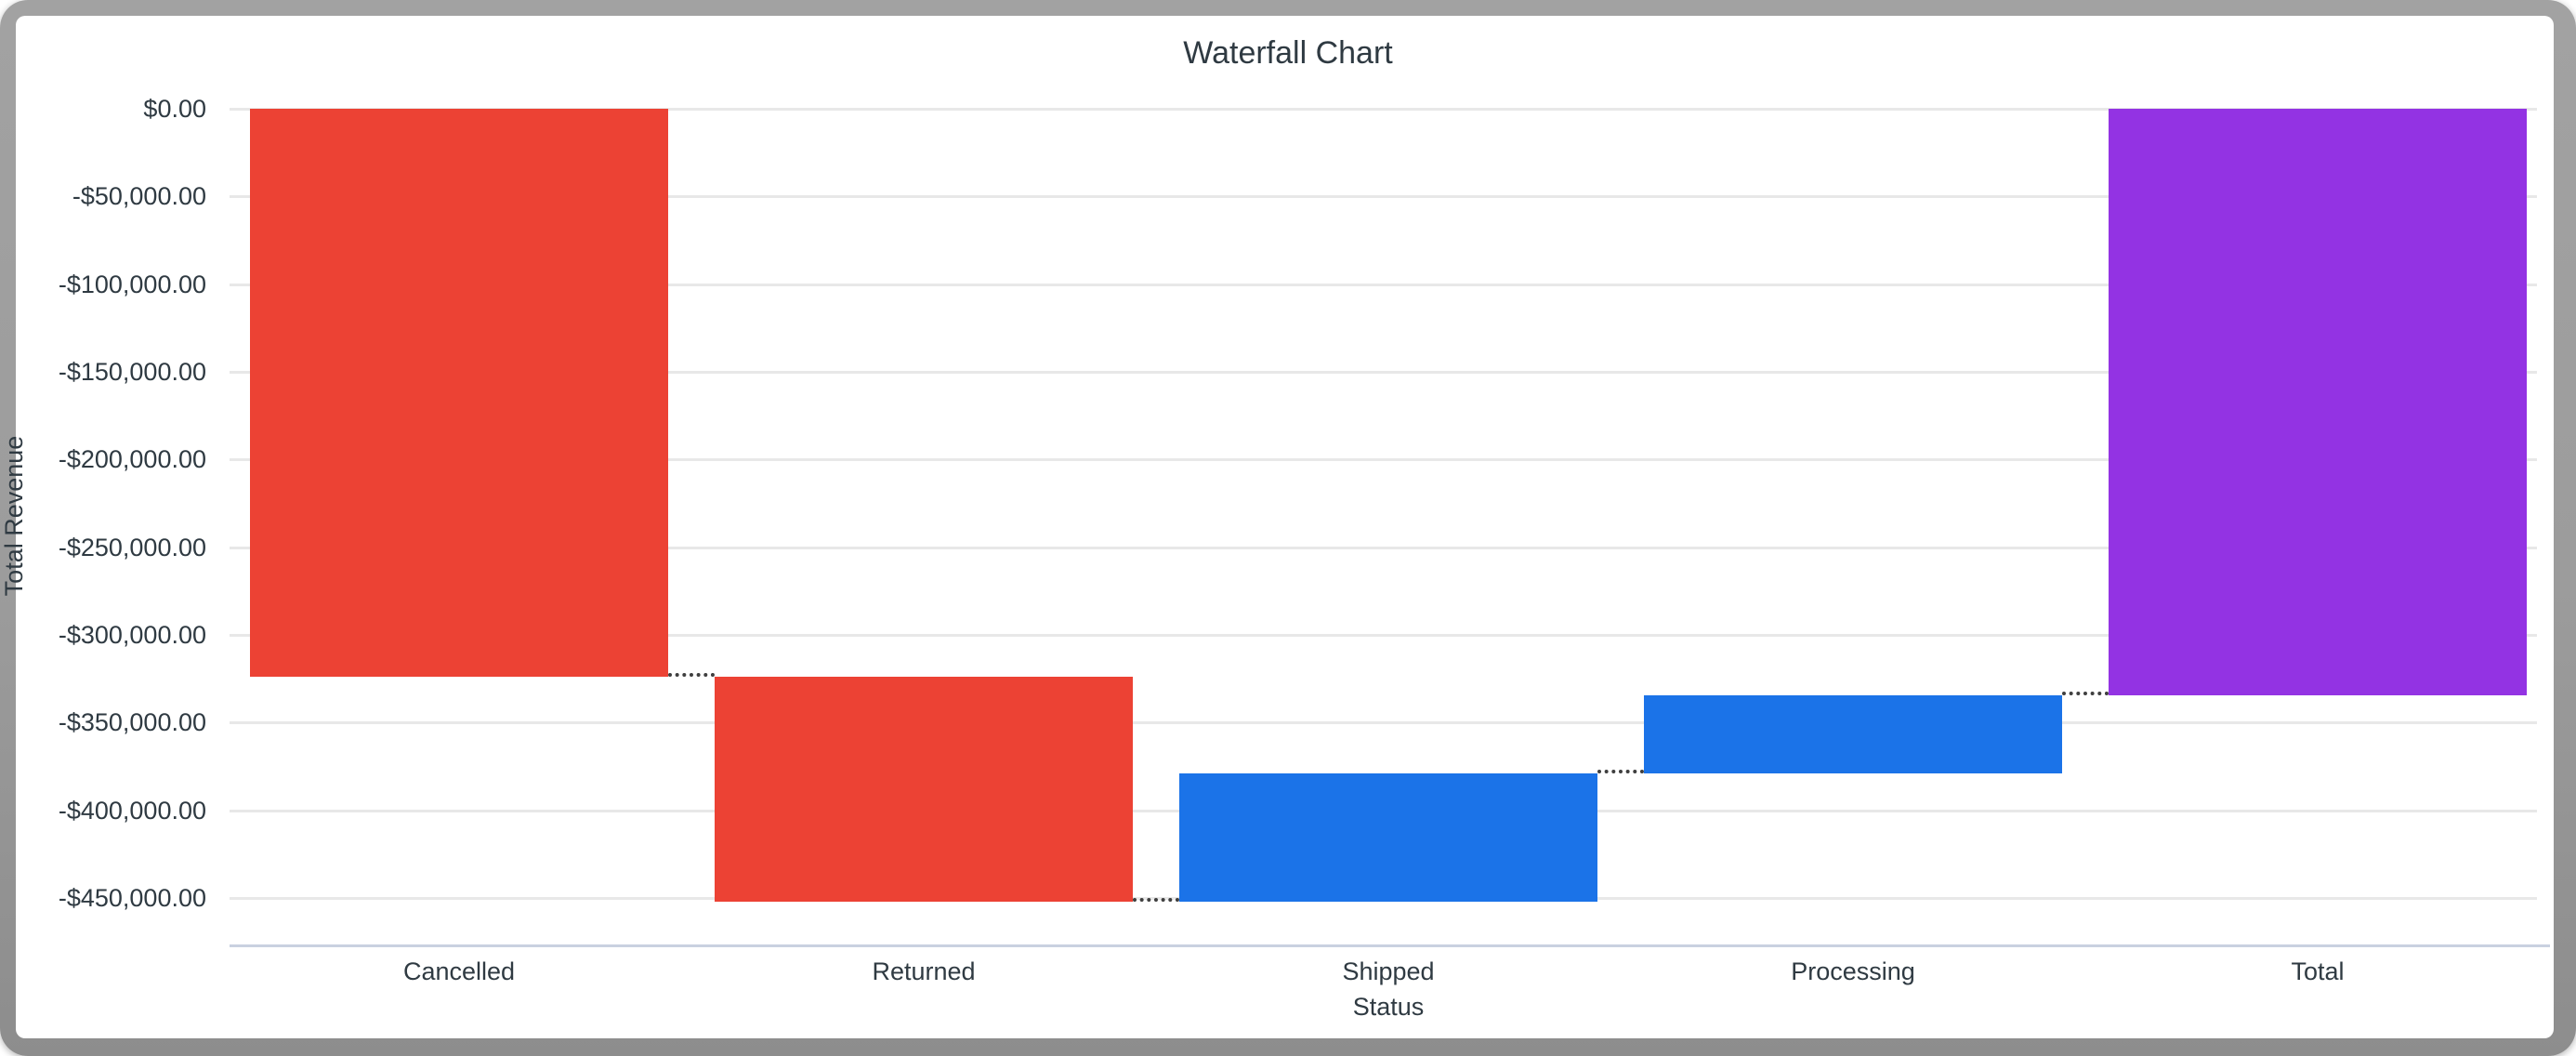 Image resolution: width=2576 pixels, height=1056 pixels. I want to click on y-tick-label: -$100,000.00, so click(132, 284).